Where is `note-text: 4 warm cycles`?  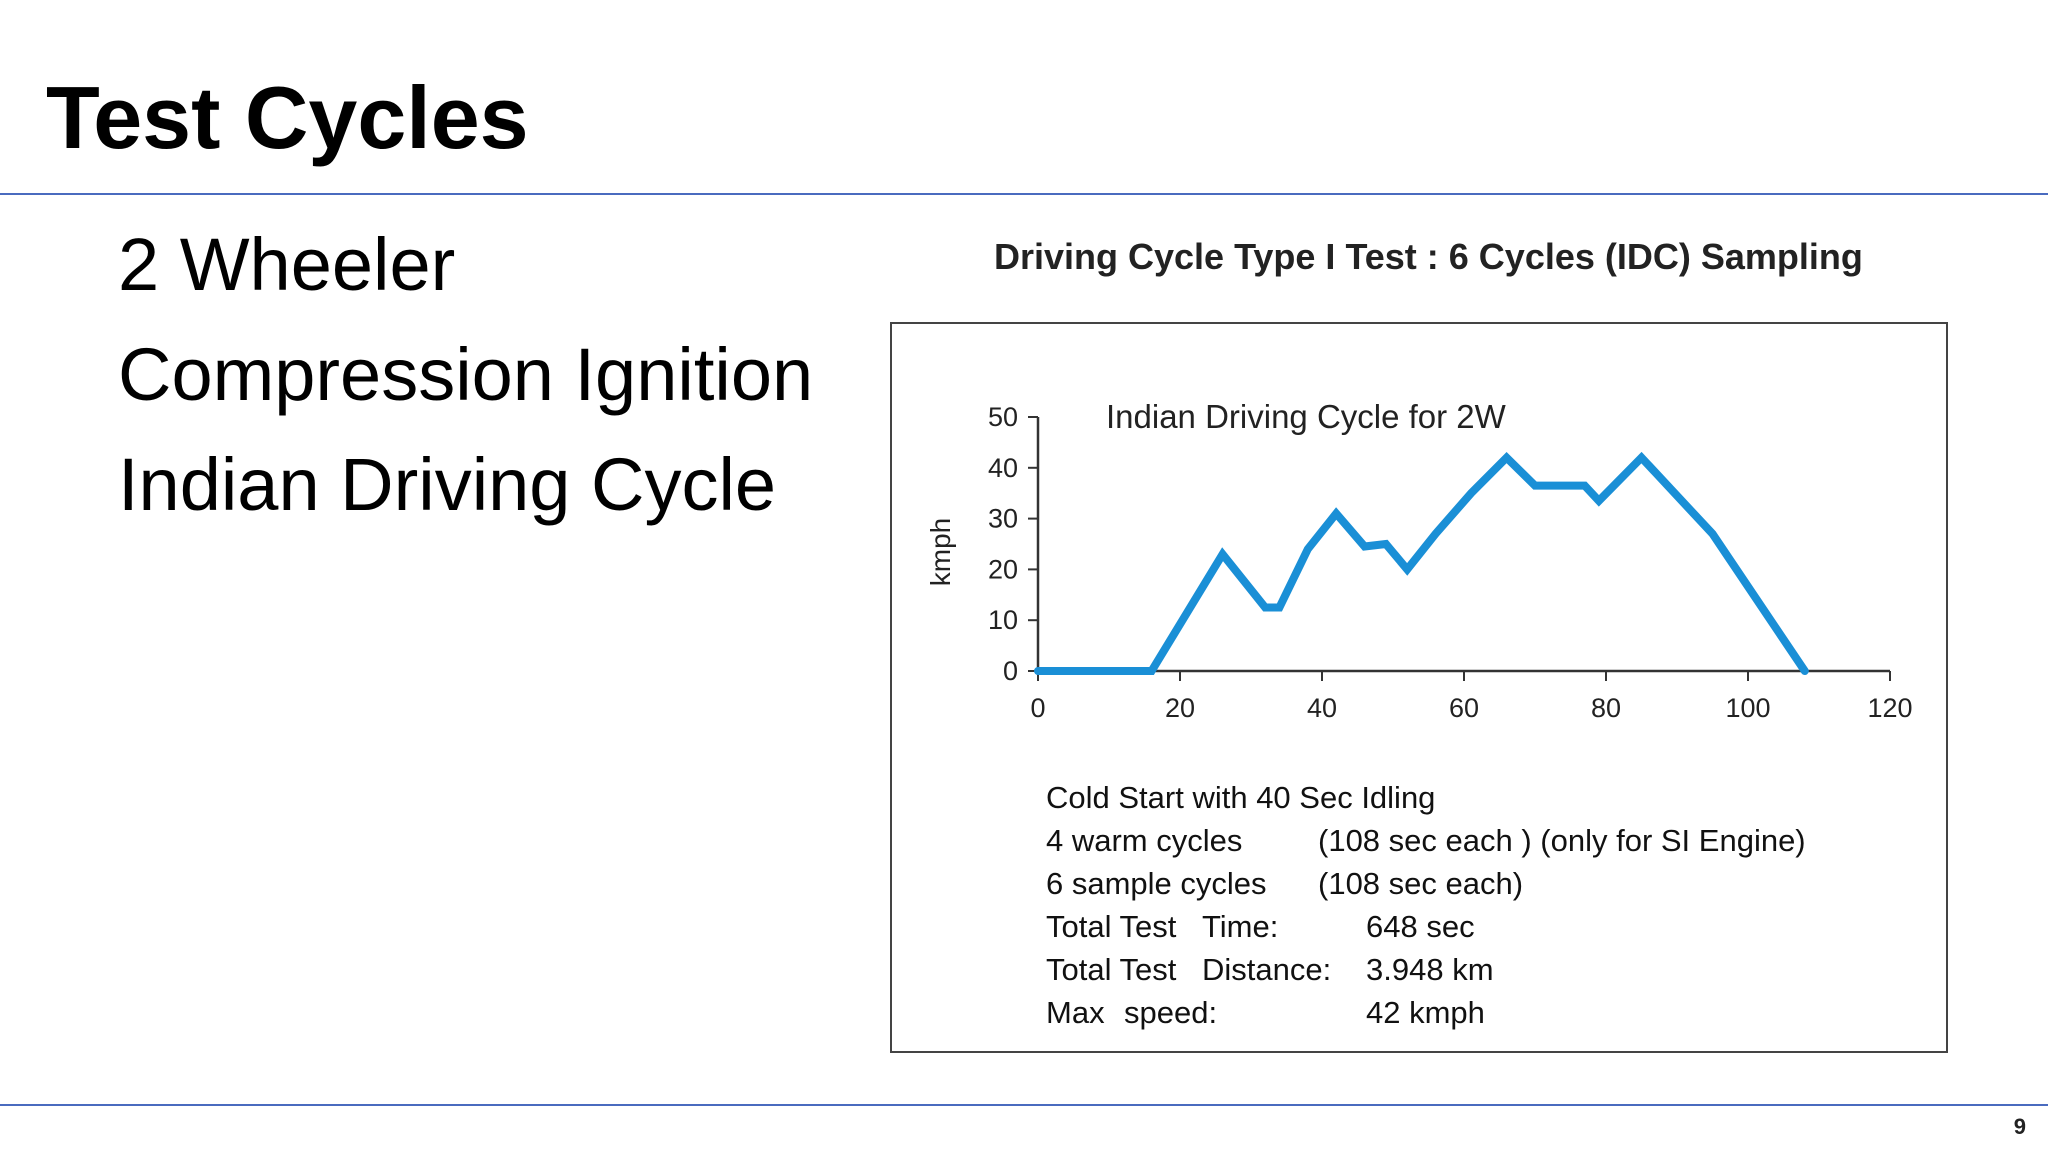
note-text: 4 warm cycles is located at coordinates (1144, 840).